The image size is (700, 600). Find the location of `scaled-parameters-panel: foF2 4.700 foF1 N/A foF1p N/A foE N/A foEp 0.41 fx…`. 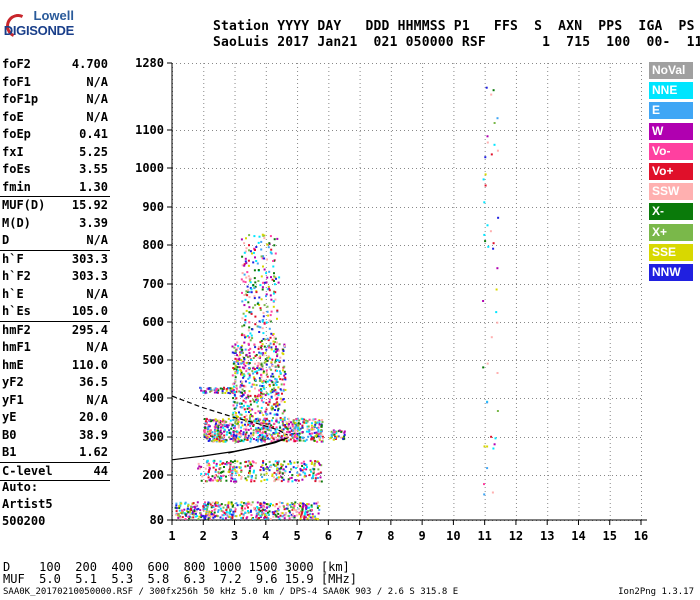

scaled-parameters-panel: foF2 4.700 foF1 N/A foF1p N/A foE N/A foEp 0.41 fx… is located at coordinates (56, 268).